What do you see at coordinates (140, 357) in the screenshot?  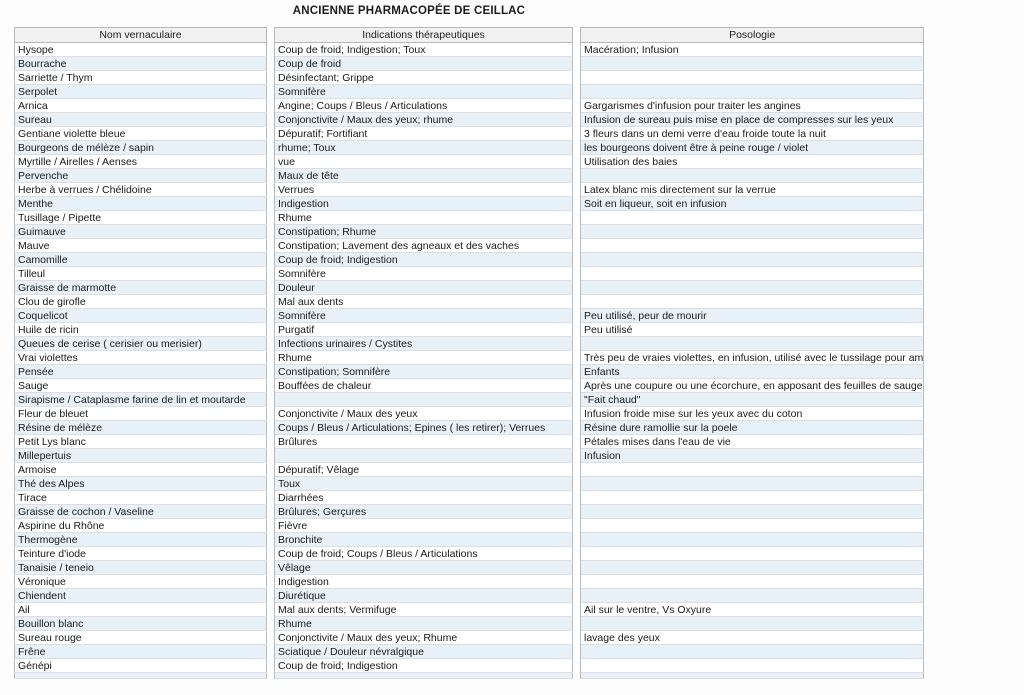 I see `cell-nom: Vrai violettes` at bounding box center [140, 357].